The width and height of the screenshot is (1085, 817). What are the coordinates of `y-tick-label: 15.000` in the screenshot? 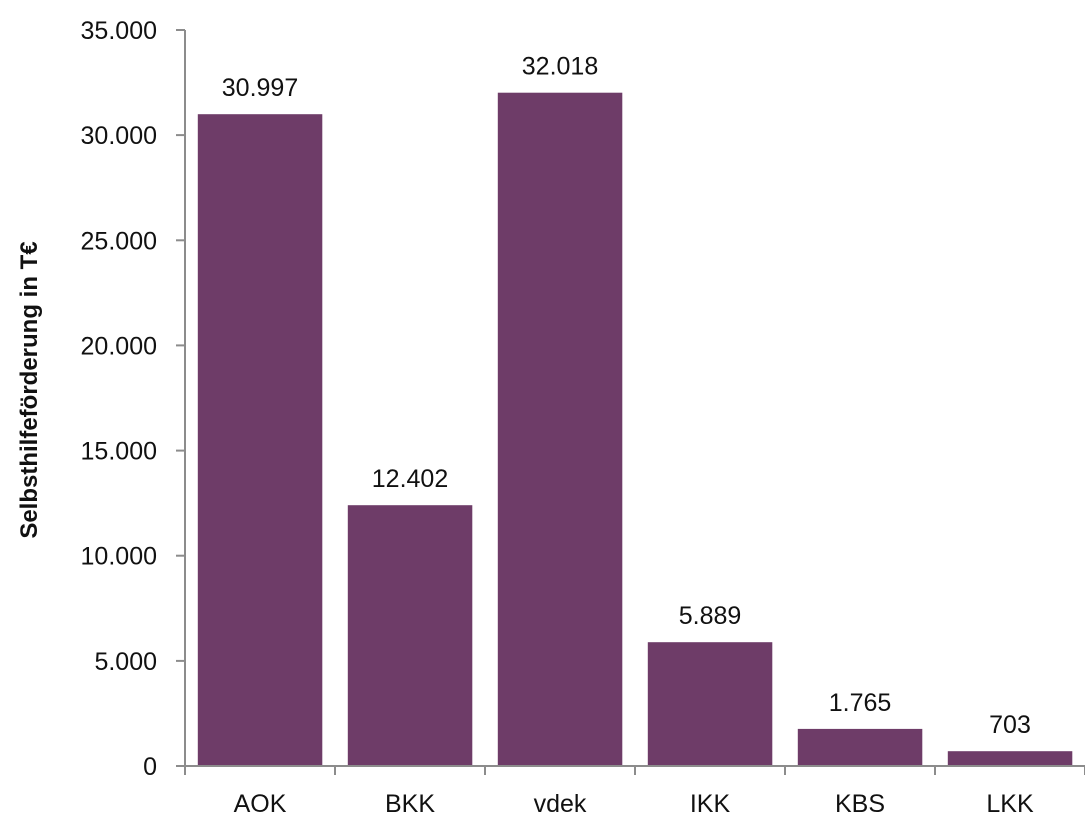 It's located at (119, 452).